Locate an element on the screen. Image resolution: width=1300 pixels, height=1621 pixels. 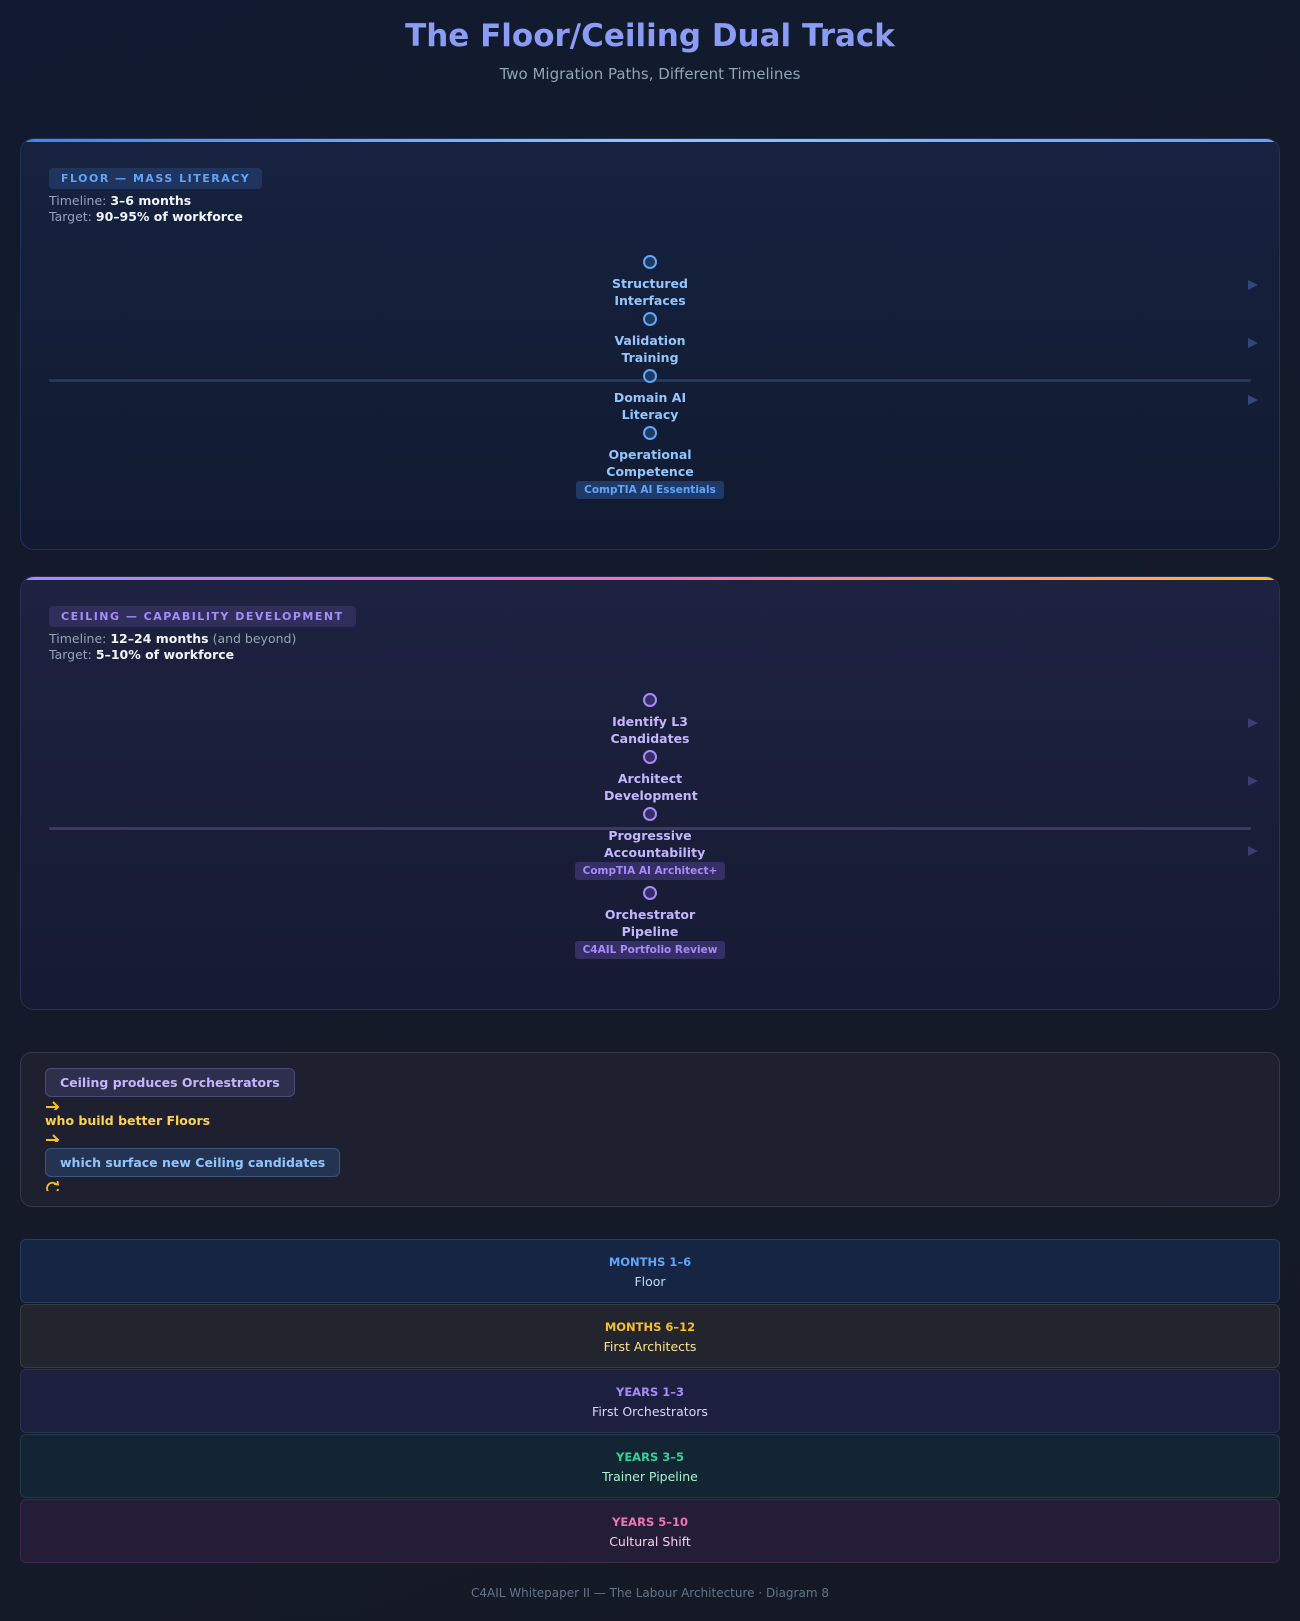
step: Domain AI Literacy is located at coordinates (650, 397).